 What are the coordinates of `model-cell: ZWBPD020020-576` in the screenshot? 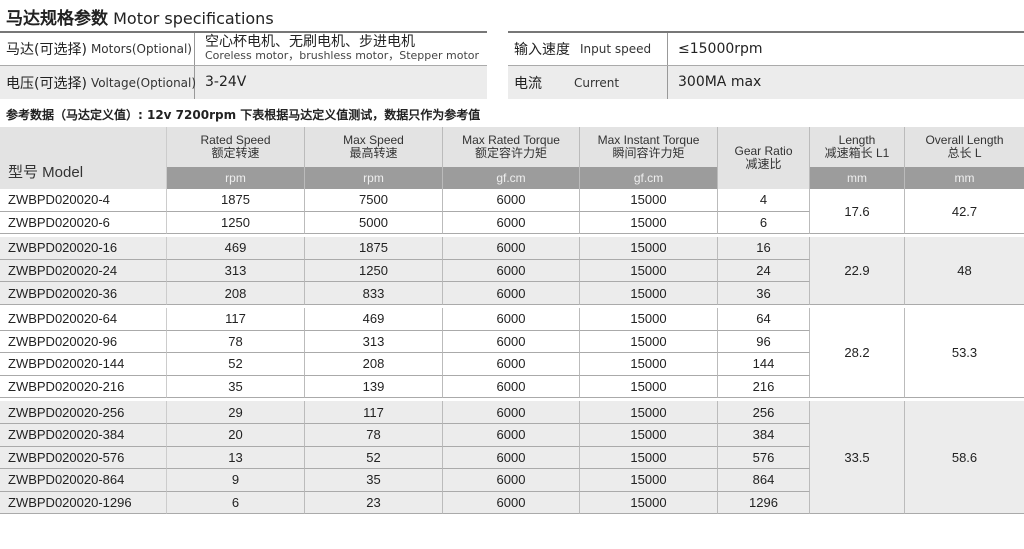 It's located at (83, 458).